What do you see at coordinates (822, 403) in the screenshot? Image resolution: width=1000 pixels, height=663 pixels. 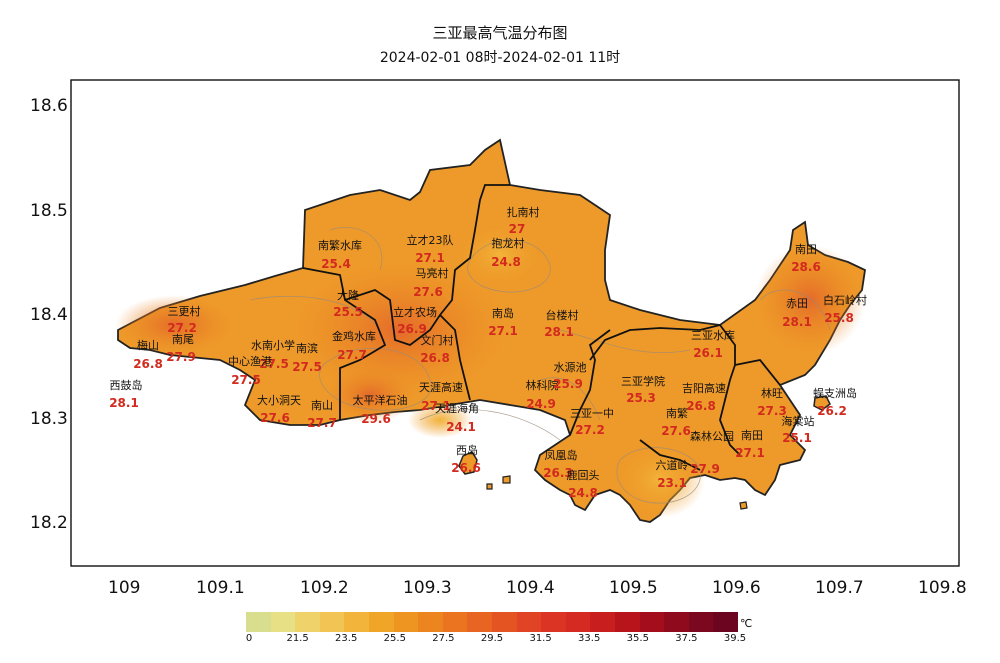 I see `wuzhizhou-island` at bounding box center [822, 403].